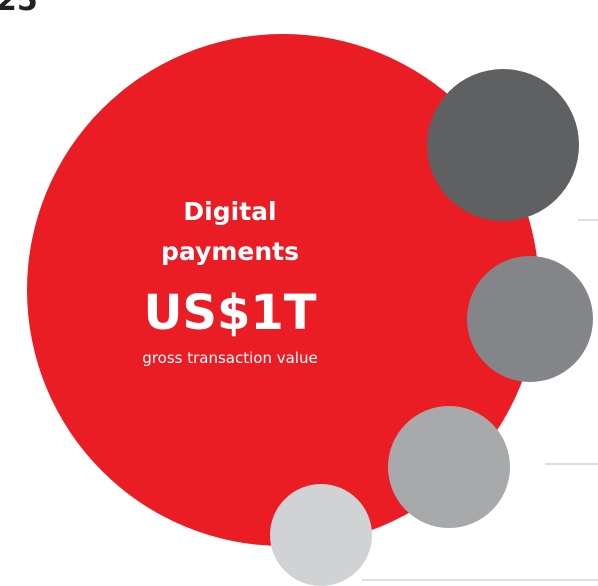  Describe the element at coordinates (503, 145) in the screenshot. I see `circle-dark` at that location.